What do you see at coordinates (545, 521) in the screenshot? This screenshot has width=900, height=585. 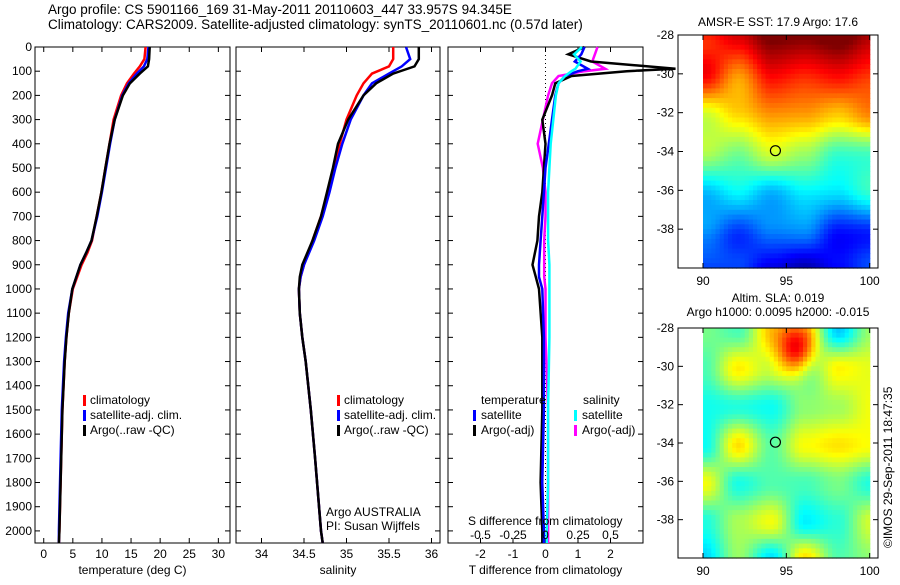 I see `x2-axis-label: S difference from climatology` at bounding box center [545, 521].